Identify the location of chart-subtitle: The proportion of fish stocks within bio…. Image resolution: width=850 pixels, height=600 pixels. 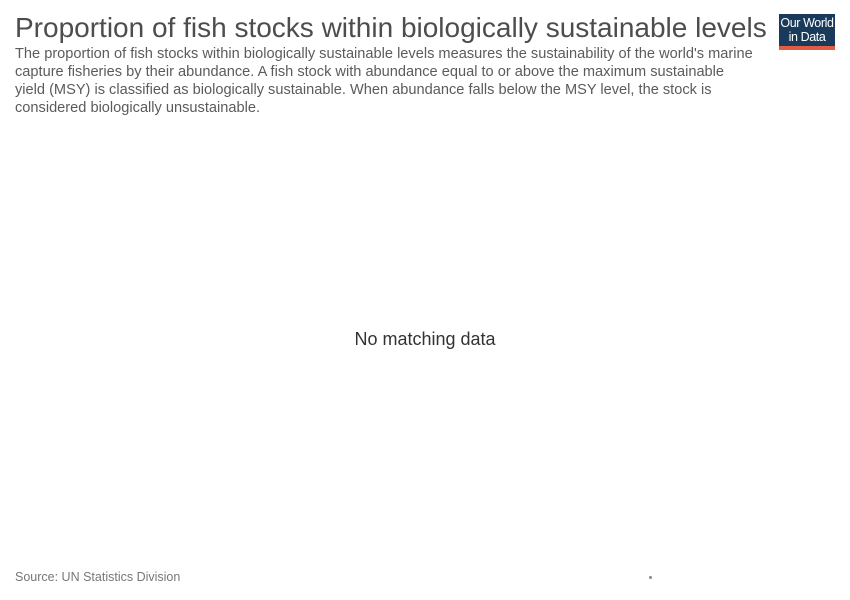
(384, 81).